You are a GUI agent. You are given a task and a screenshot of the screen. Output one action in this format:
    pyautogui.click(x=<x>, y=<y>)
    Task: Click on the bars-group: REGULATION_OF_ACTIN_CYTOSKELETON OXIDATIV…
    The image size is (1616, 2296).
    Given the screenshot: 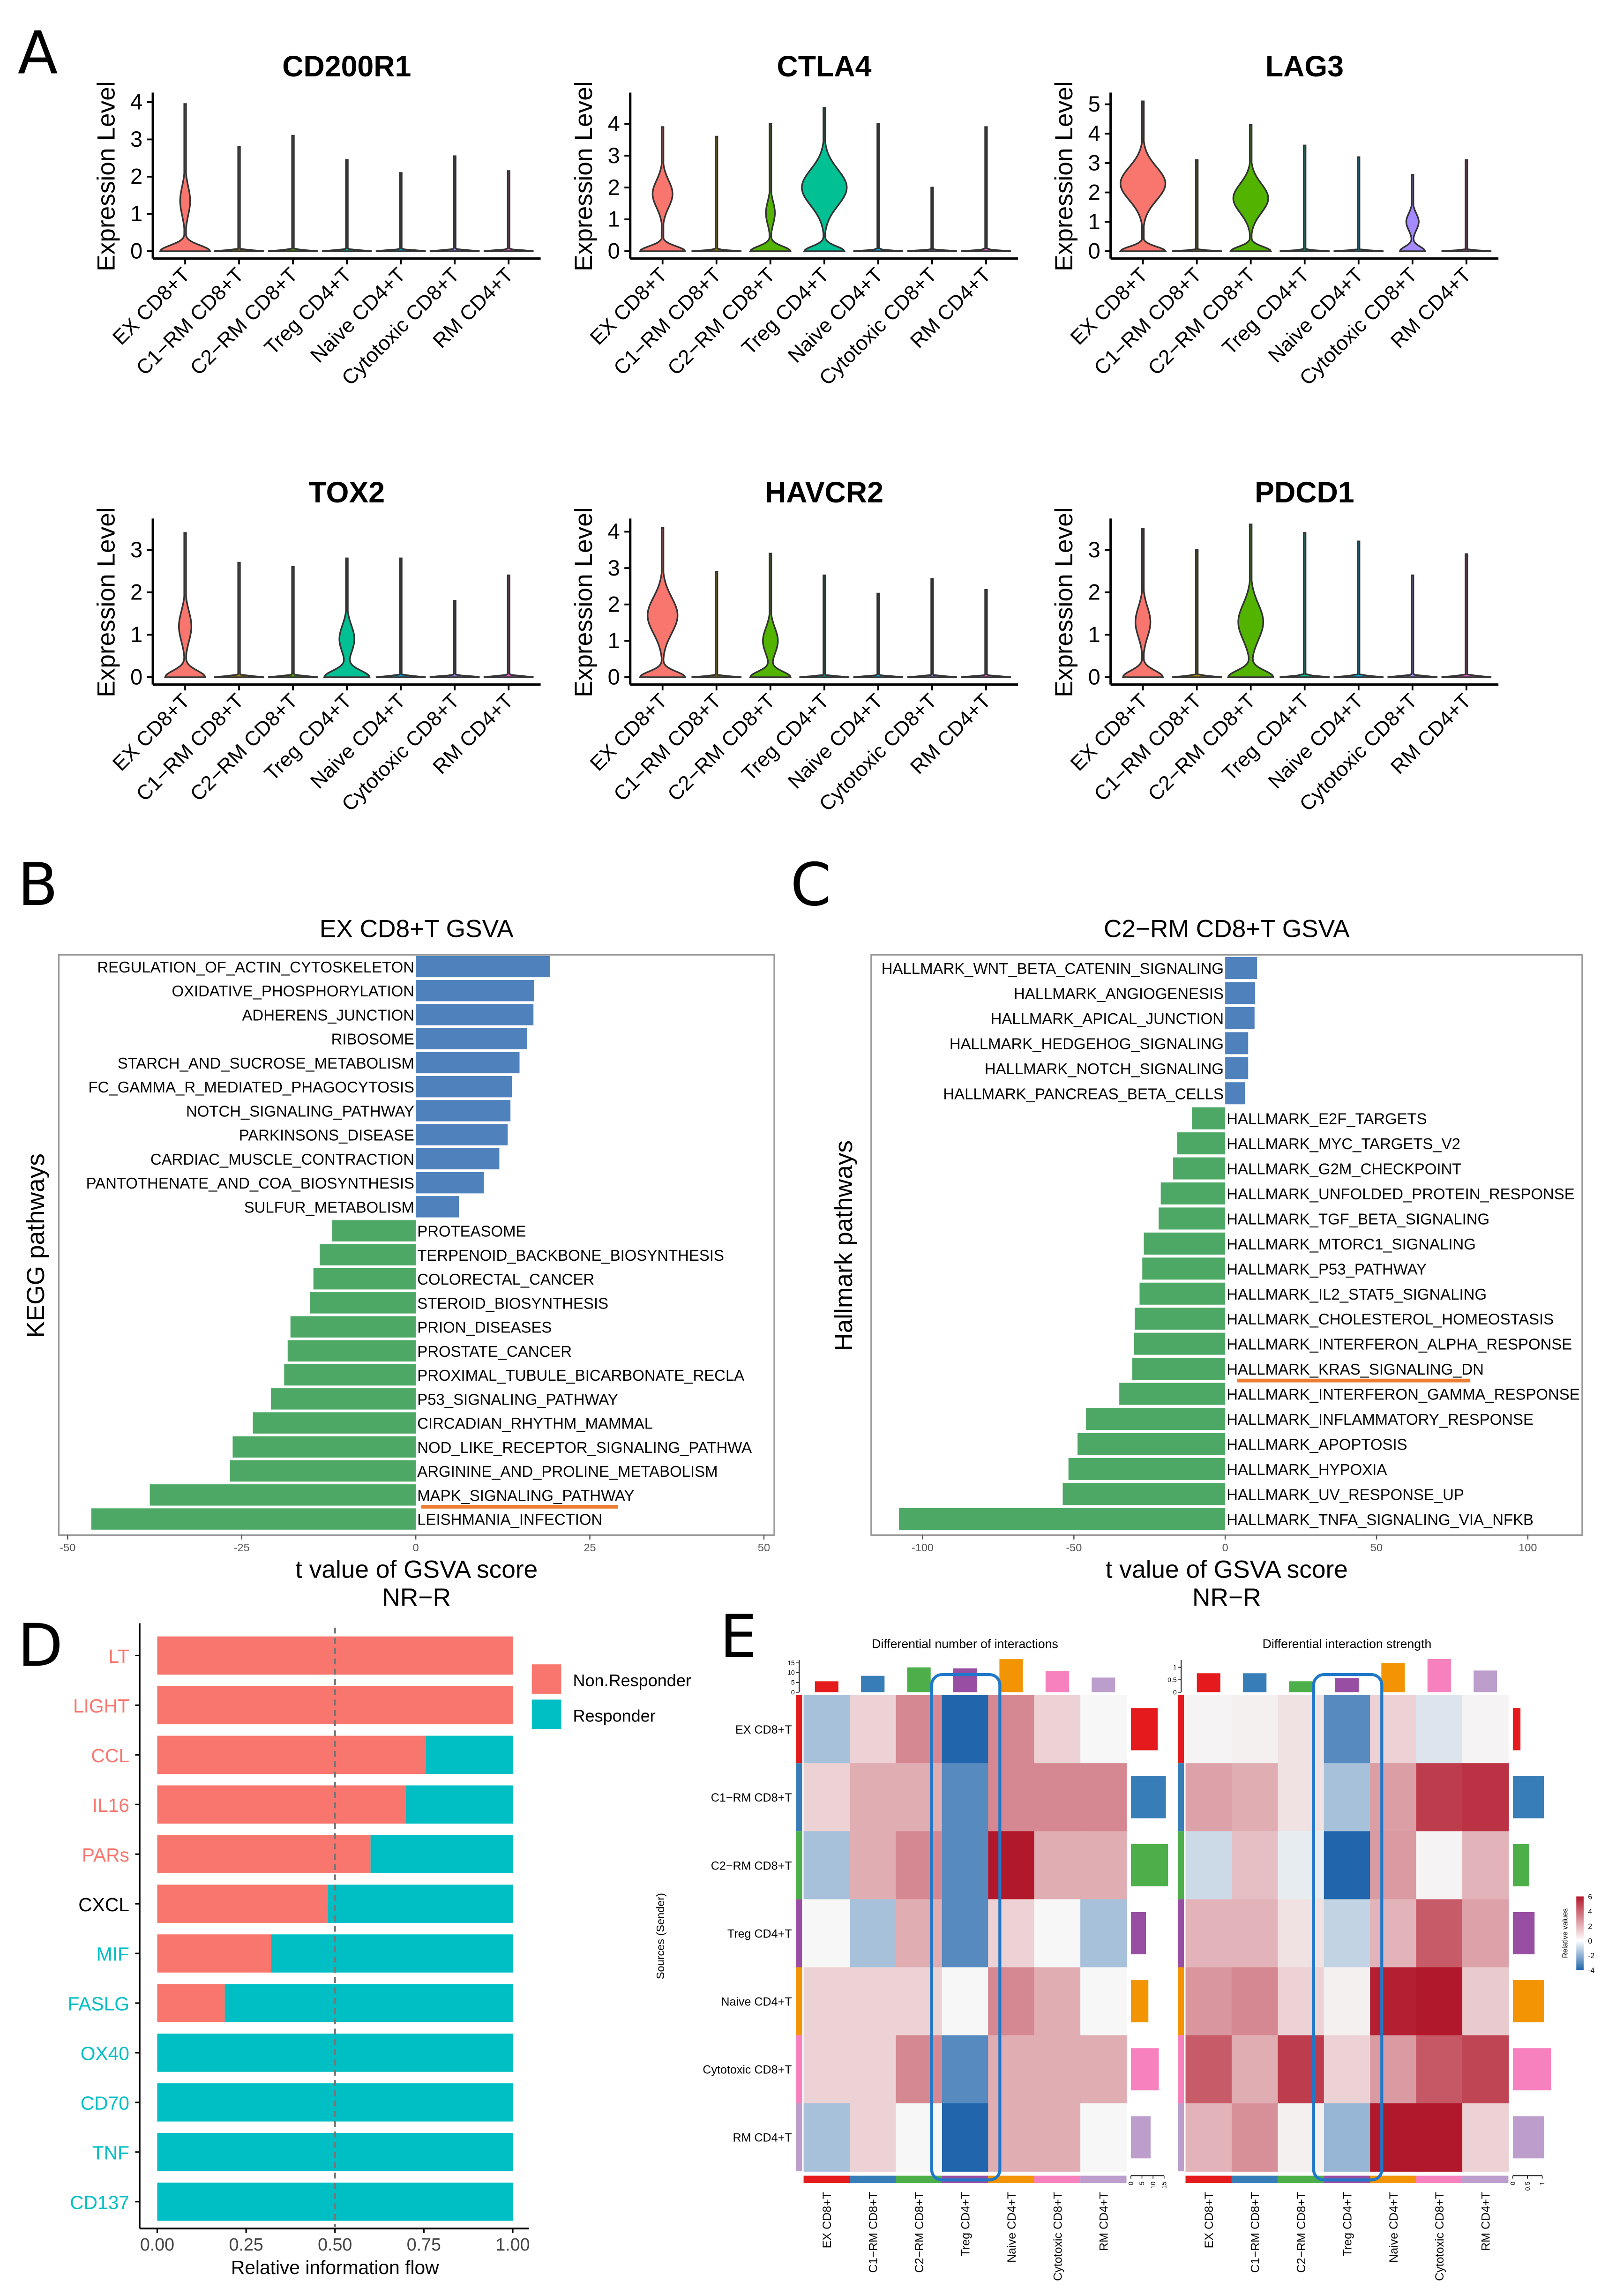 What is the action you would take?
    pyautogui.click(x=419, y=1243)
    